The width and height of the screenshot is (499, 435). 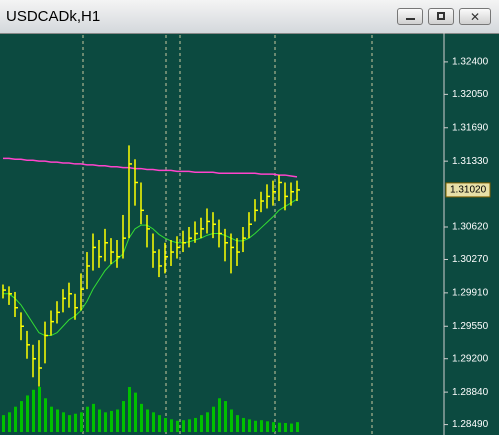 What do you see at coordinates (470, 62) in the screenshot?
I see `y-tick-label: 1.32400` at bounding box center [470, 62].